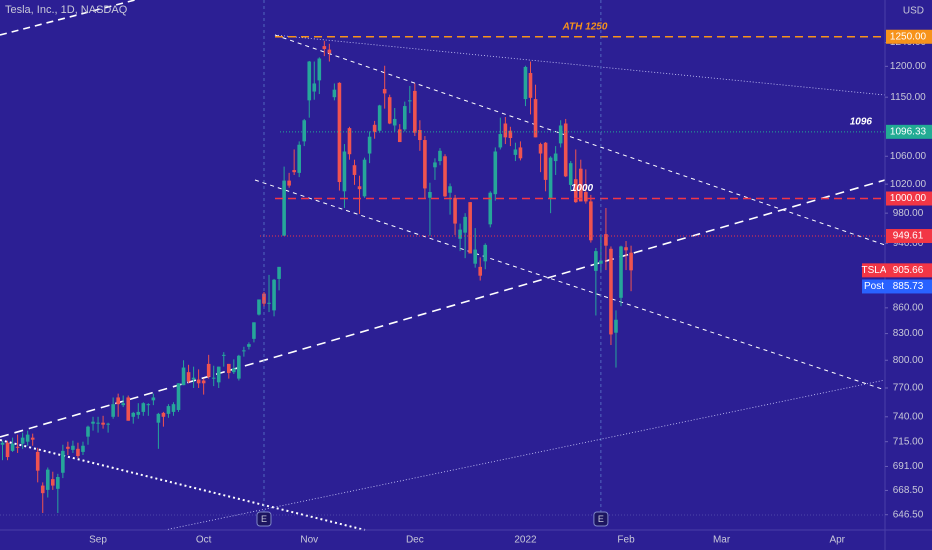 This screenshot has width=932, height=550. What do you see at coordinates (204, 540) in the screenshot?
I see `x-tick-label: Oct` at bounding box center [204, 540].